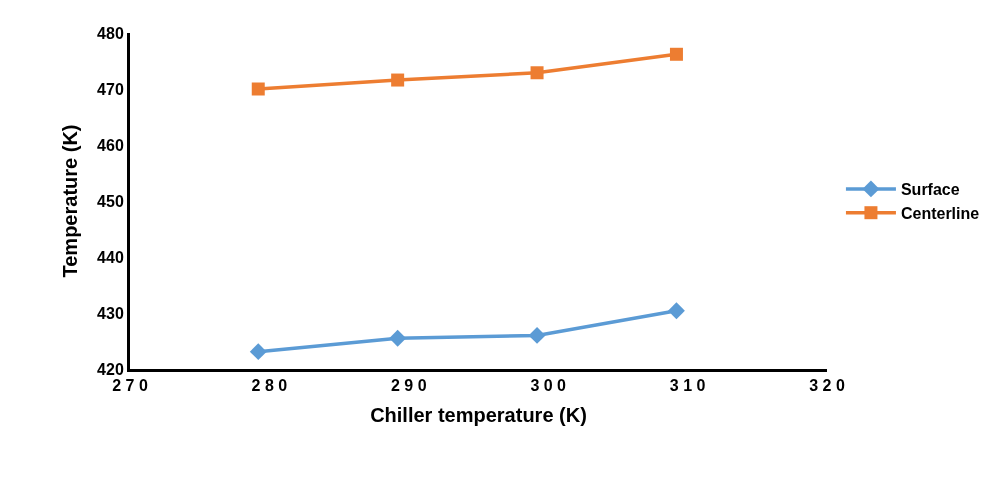  I want to click on y-tick-label: 450, so click(110, 201).